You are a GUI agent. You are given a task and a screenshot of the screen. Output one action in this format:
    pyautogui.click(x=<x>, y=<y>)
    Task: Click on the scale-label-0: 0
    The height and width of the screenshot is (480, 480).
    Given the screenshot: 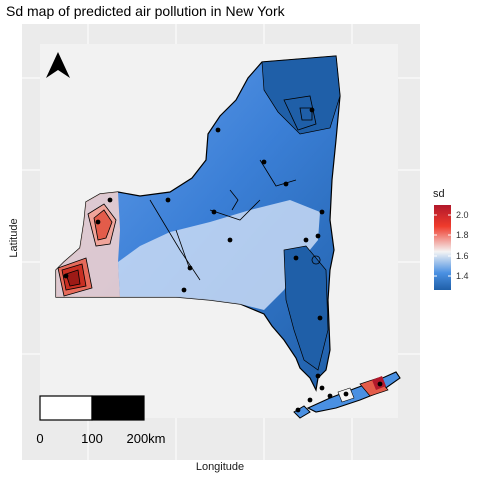 What is the action you would take?
    pyautogui.click(x=39, y=438)
    